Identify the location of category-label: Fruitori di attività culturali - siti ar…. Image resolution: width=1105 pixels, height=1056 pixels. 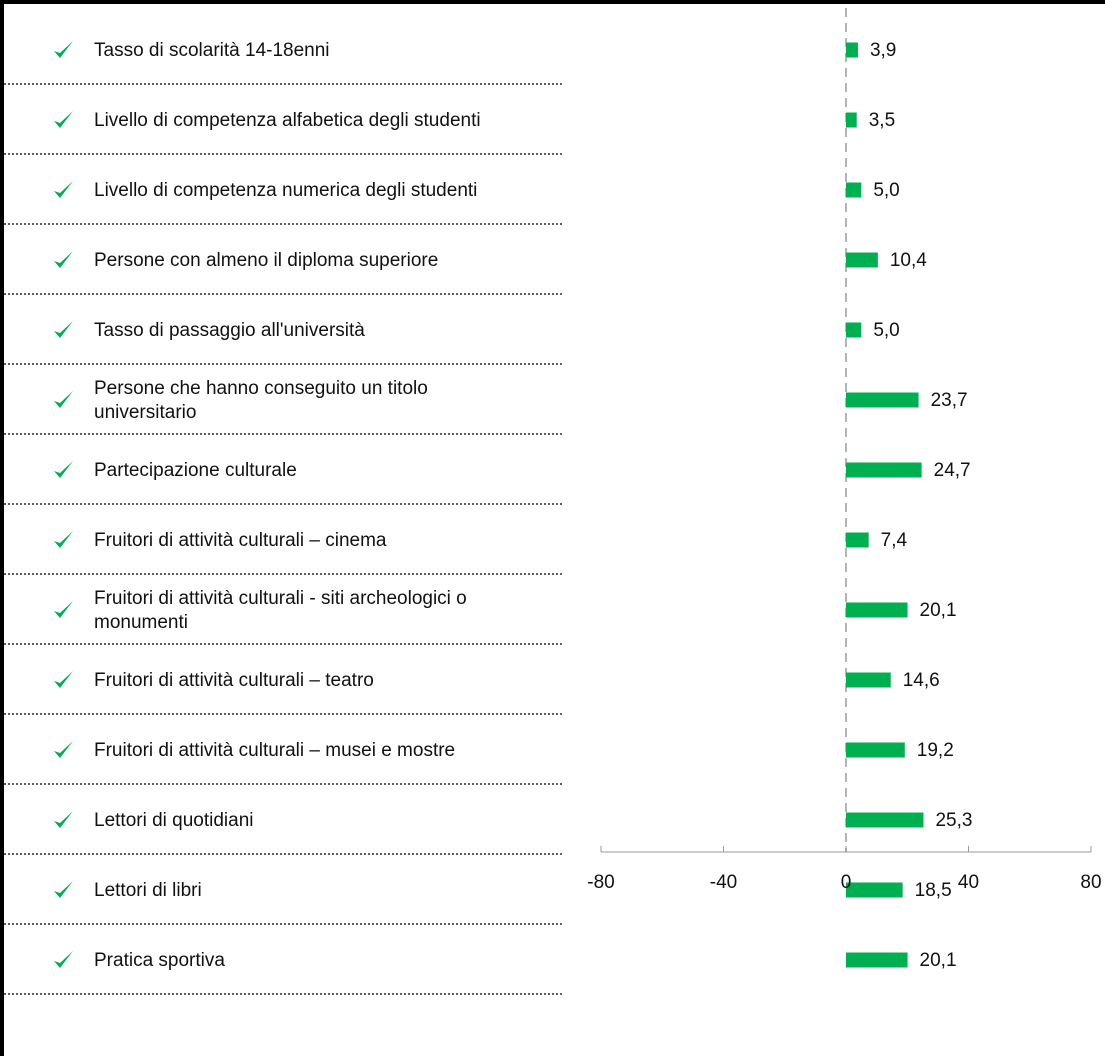
(280, 610).